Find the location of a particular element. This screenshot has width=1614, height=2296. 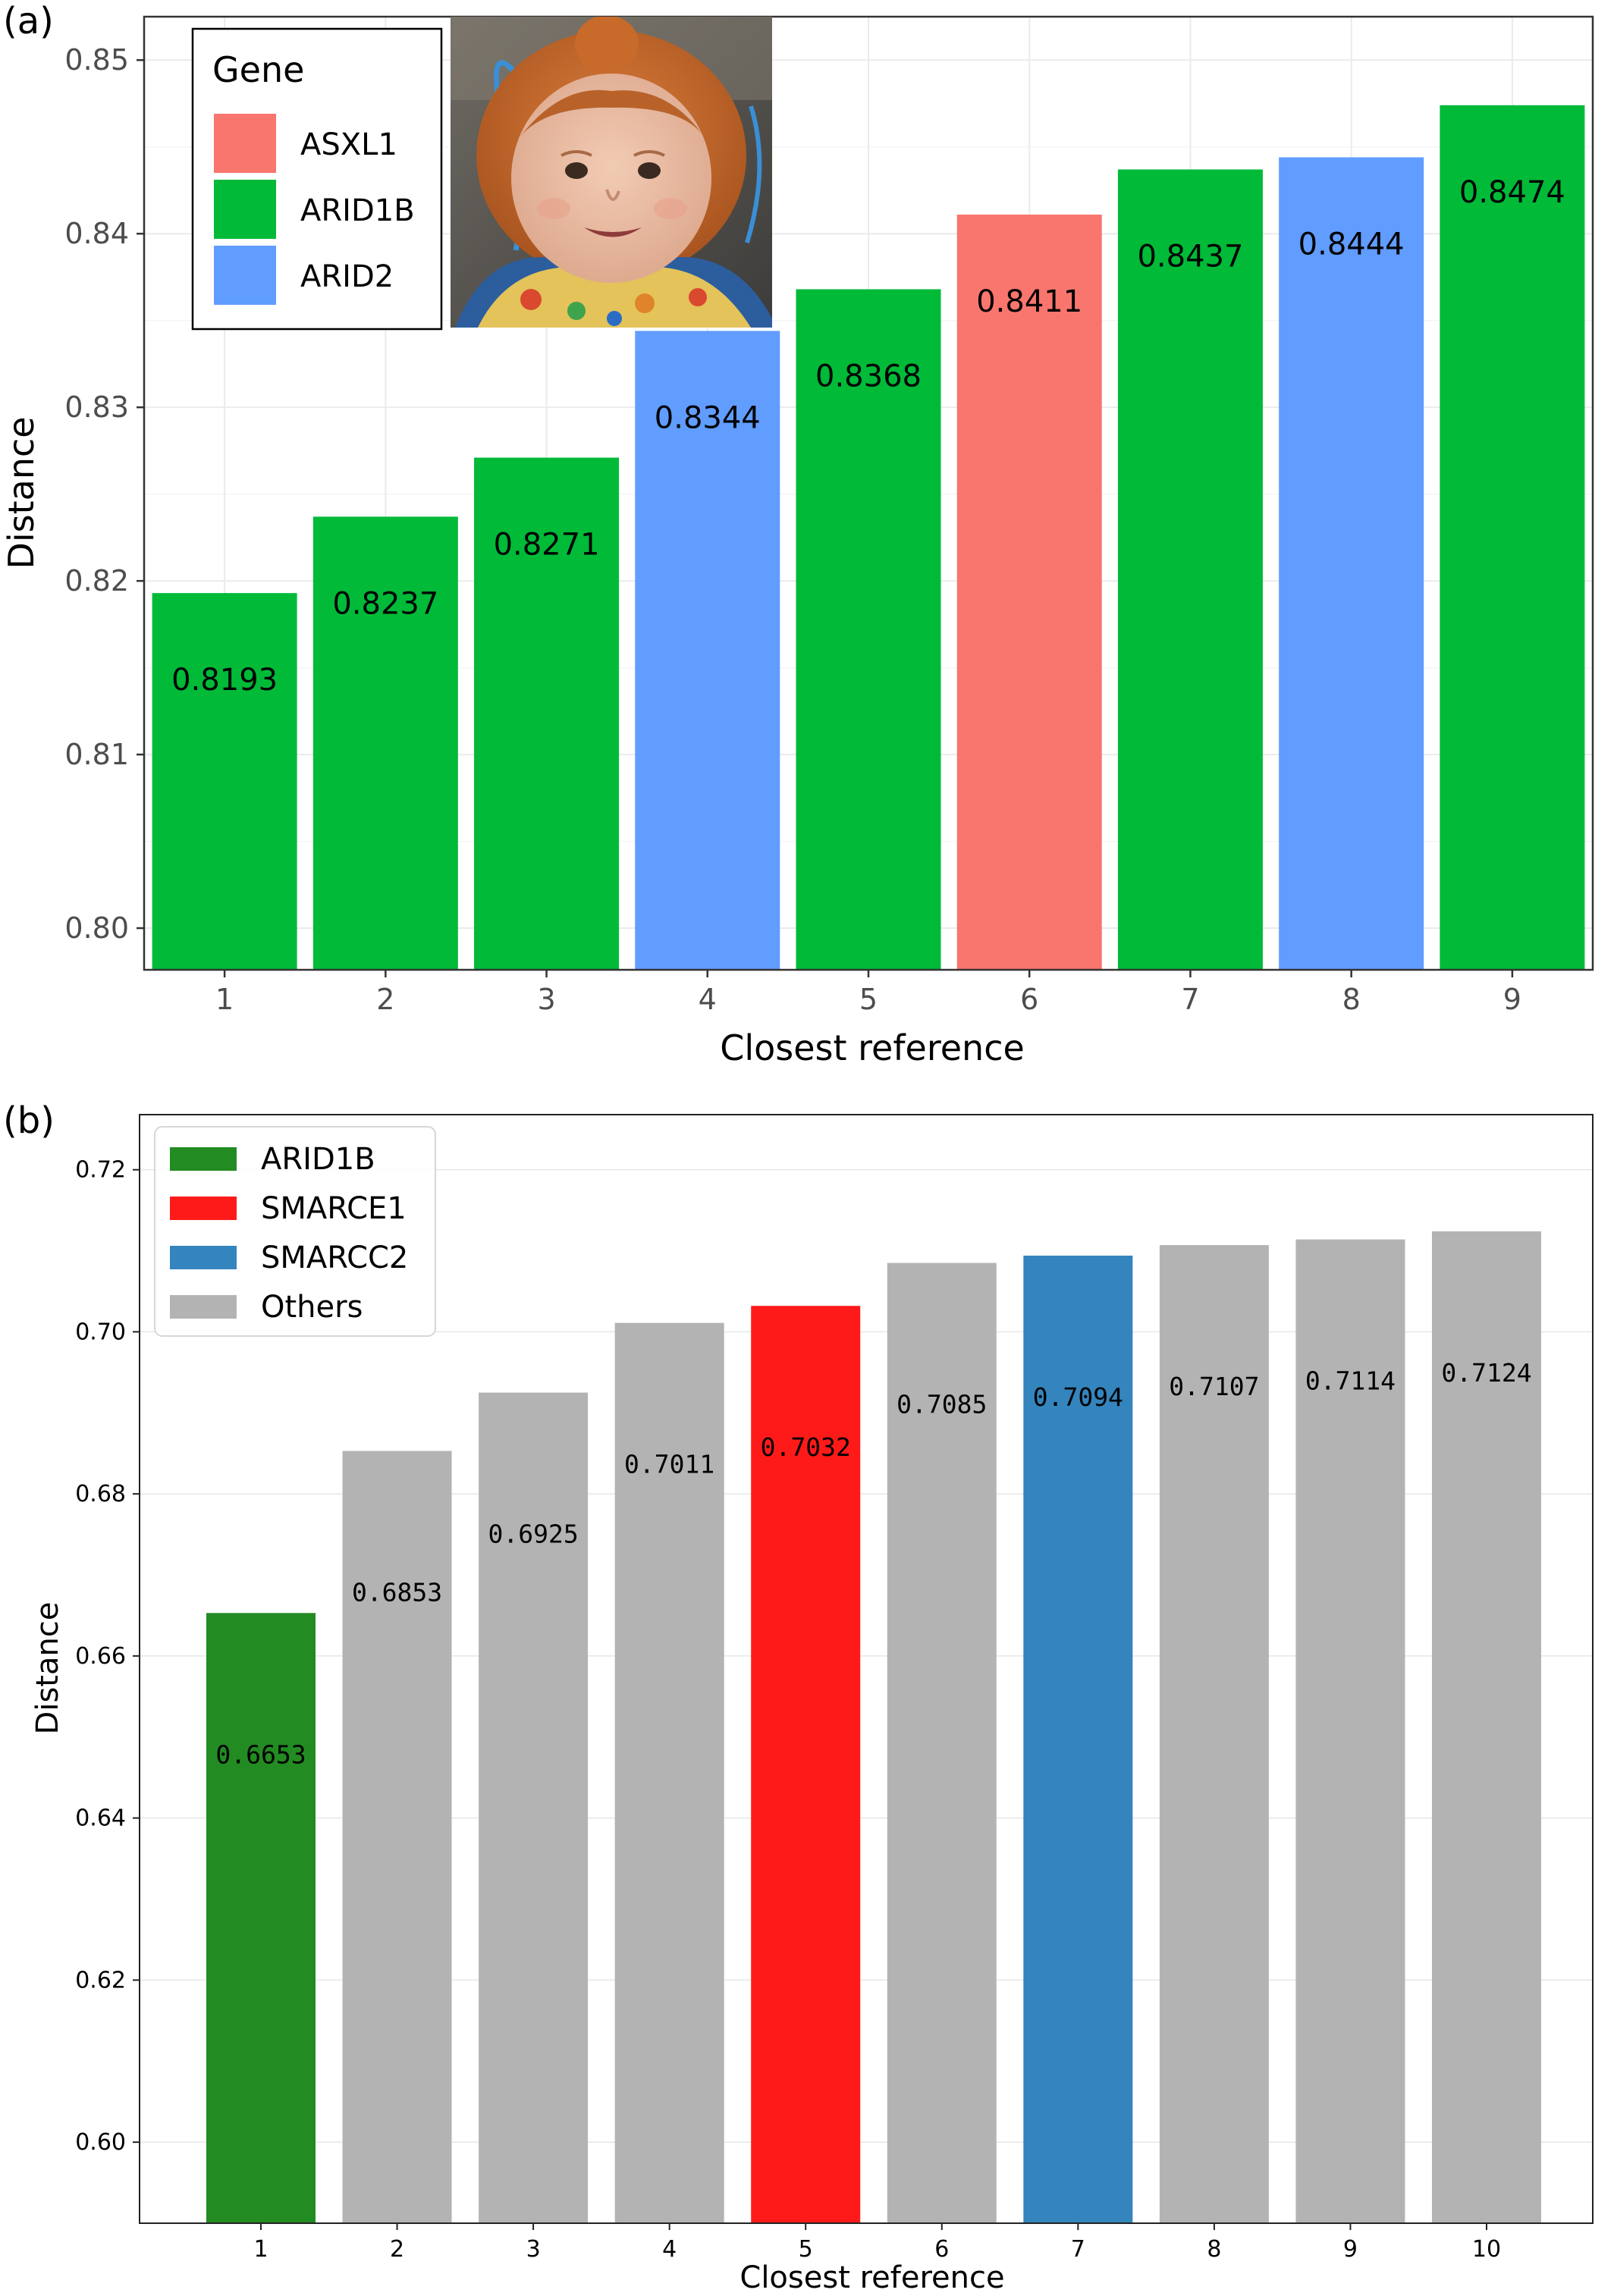

chart-a-y-ticks: 0.80 0.81 0.82 0.83 0.84 0.85 is located at coordinates (104, 494).